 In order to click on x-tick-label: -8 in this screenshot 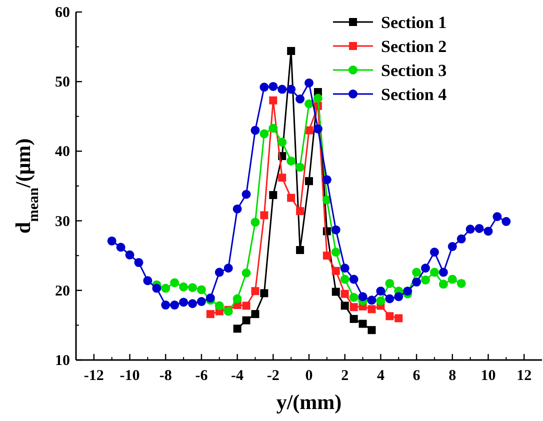, I will do `click(165, 376)`.